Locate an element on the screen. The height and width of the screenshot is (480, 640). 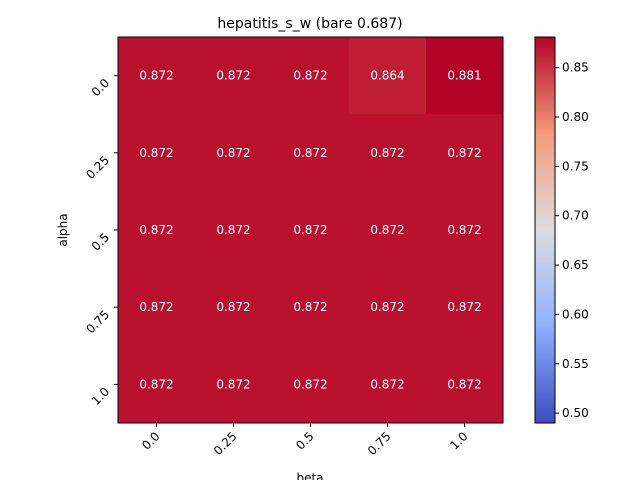
colorbar-gradient is located at coordinates (545, 230).